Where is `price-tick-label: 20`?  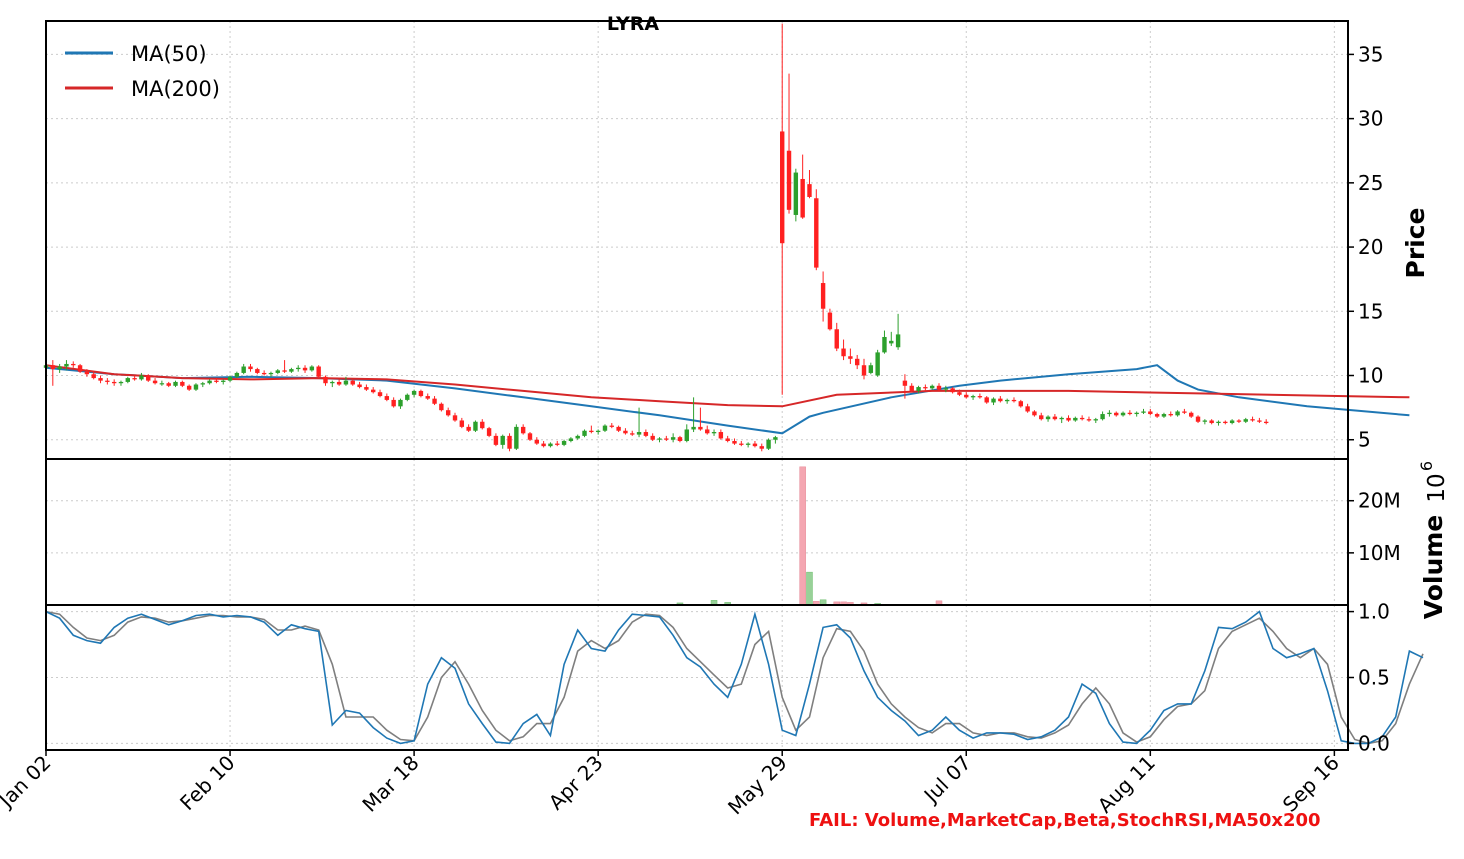 price-tick-label: 20 is located at coordinates (1370, 247).